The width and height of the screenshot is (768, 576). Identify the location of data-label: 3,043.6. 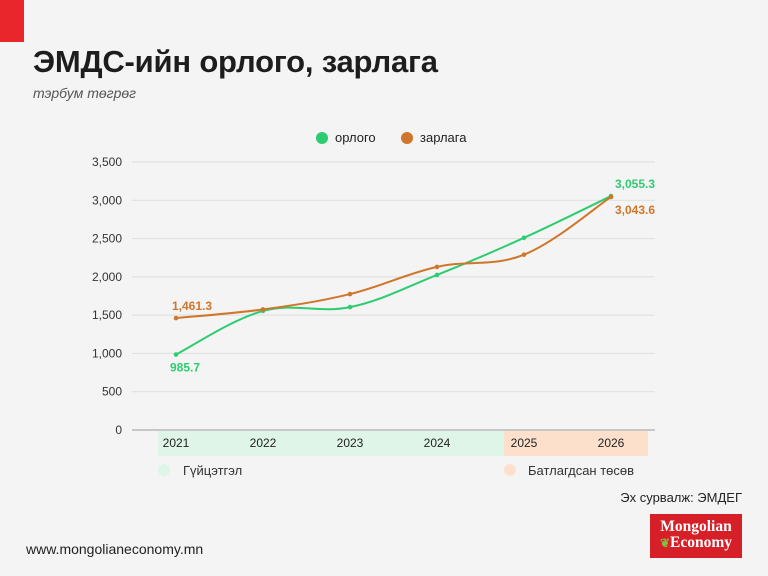
(635, 210).